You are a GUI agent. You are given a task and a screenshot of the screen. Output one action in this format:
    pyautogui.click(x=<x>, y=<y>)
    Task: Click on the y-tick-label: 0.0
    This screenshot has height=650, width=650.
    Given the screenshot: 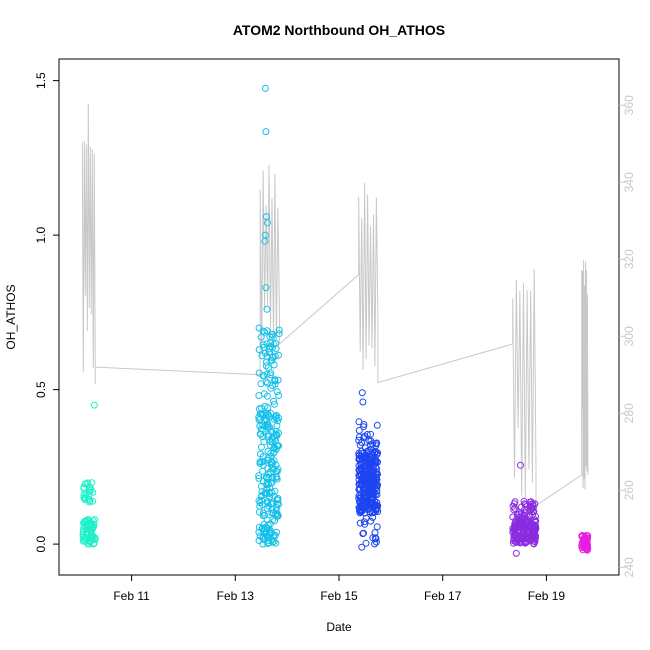 What is the action you would take?
    pyautogui.click(x=41, y=543)
    